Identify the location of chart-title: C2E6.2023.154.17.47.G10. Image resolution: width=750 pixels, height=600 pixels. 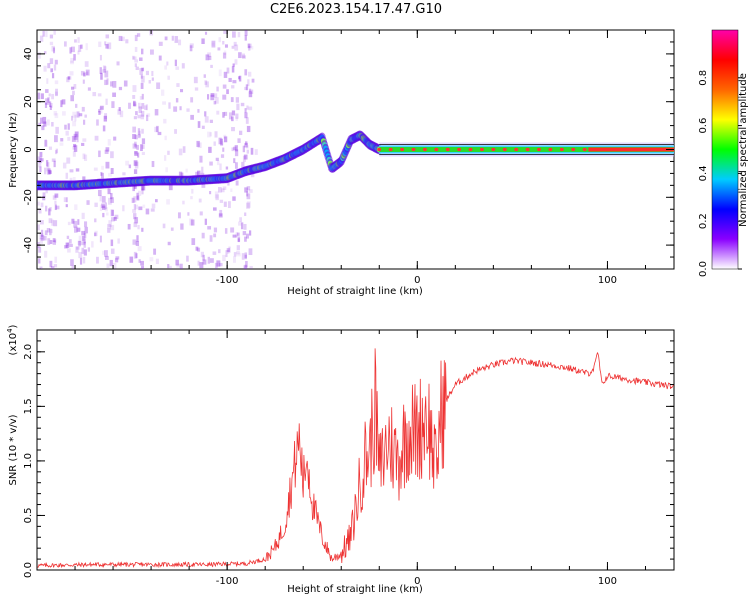
(356, 9).